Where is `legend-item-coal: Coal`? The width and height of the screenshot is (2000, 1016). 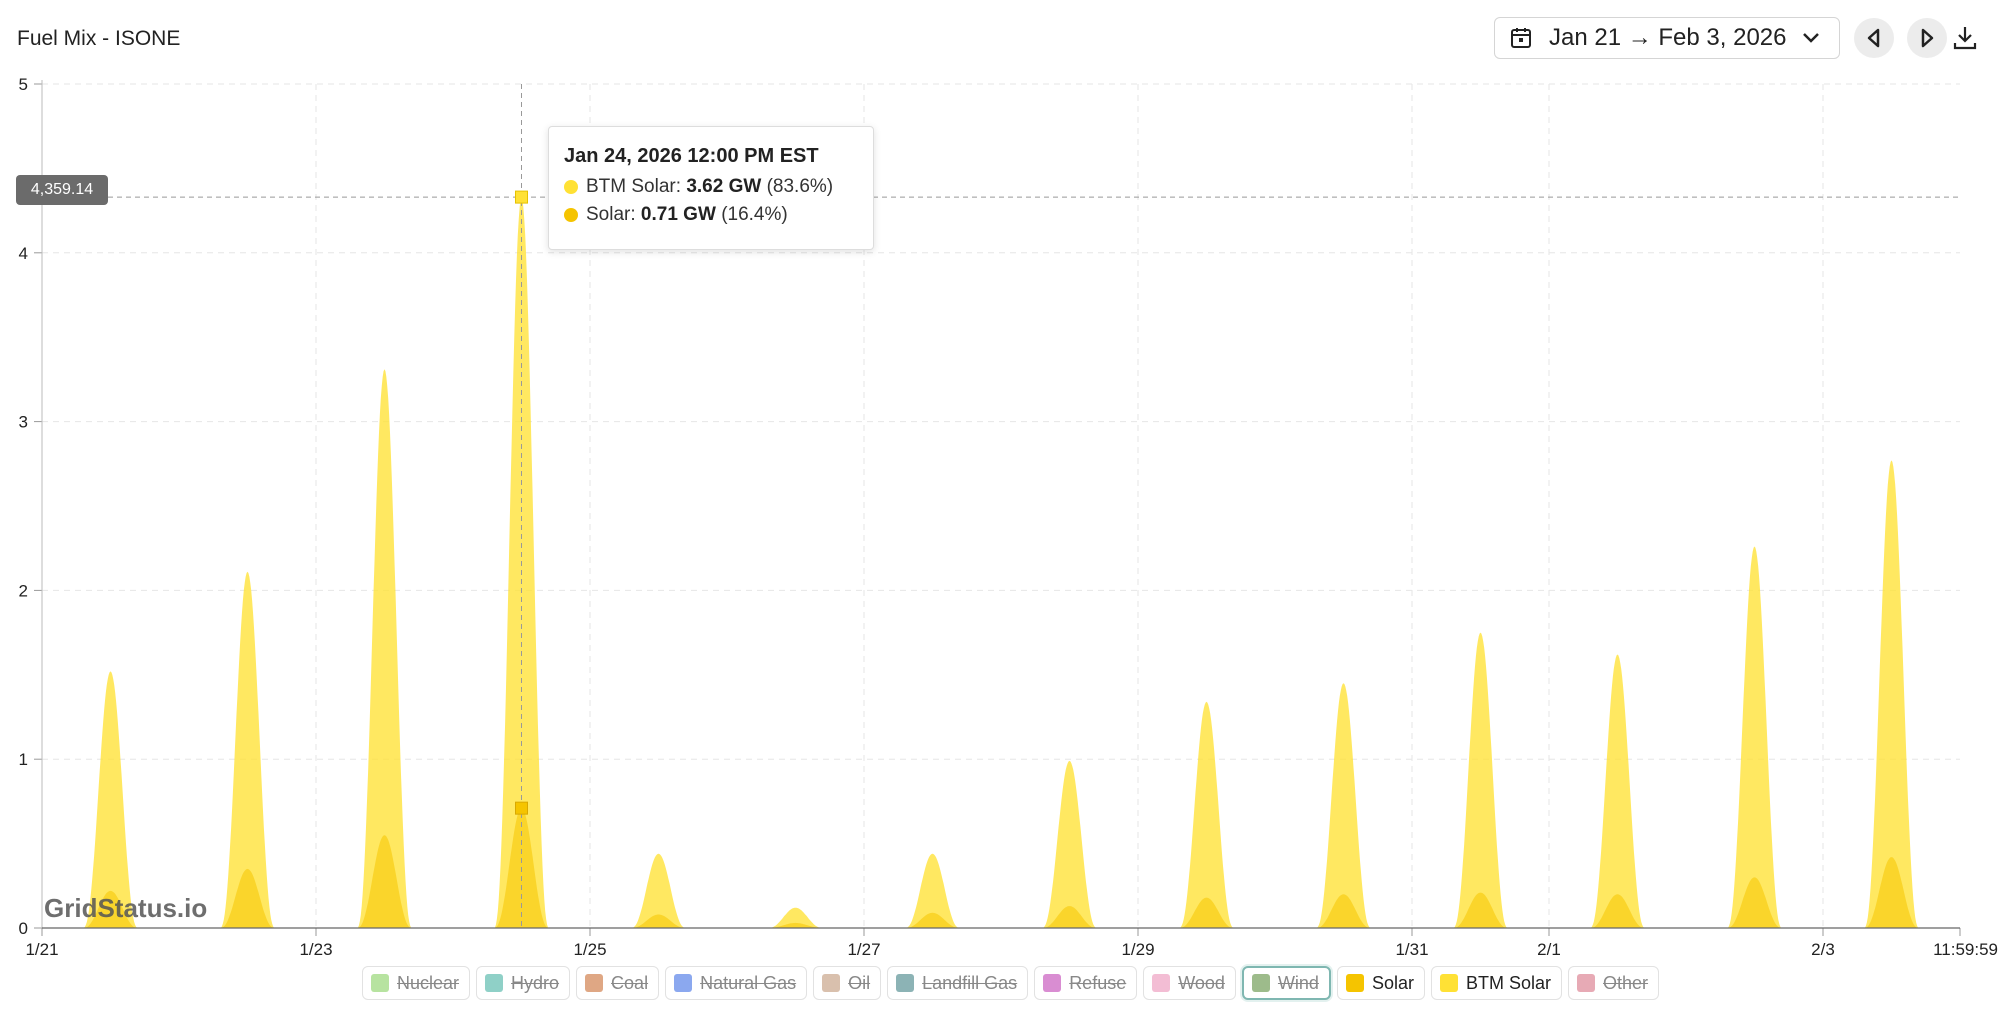 legend-item-coal: Coal is located at coordinates (618, 983).